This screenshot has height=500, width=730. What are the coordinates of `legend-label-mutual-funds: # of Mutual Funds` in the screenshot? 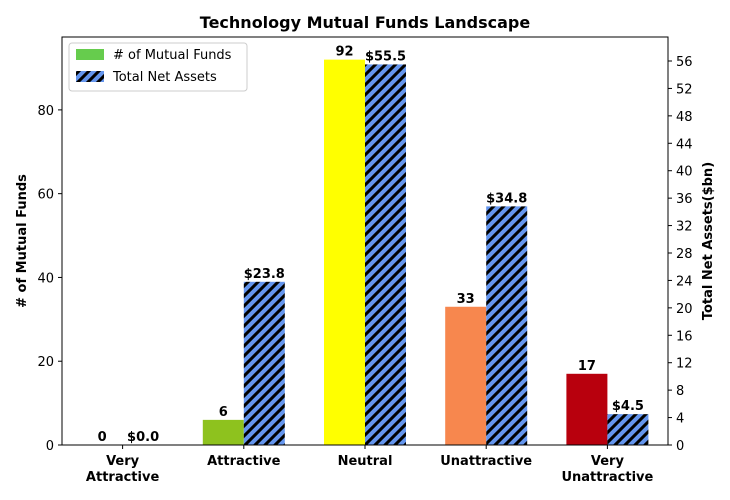 It's located at (172, 55).